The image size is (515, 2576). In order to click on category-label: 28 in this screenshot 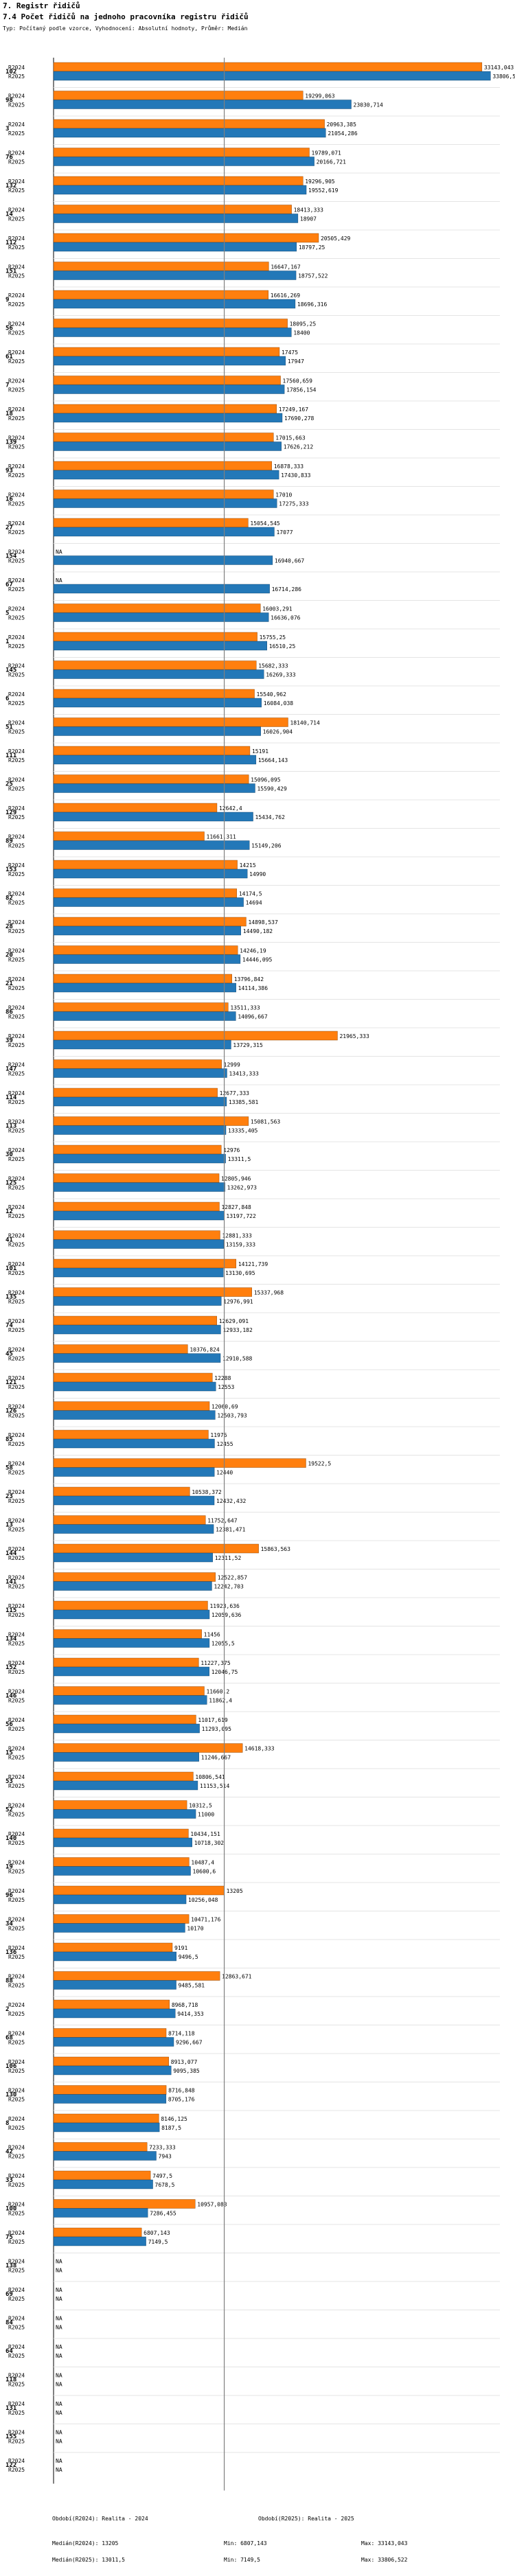, I will do `click(9, 926)`.